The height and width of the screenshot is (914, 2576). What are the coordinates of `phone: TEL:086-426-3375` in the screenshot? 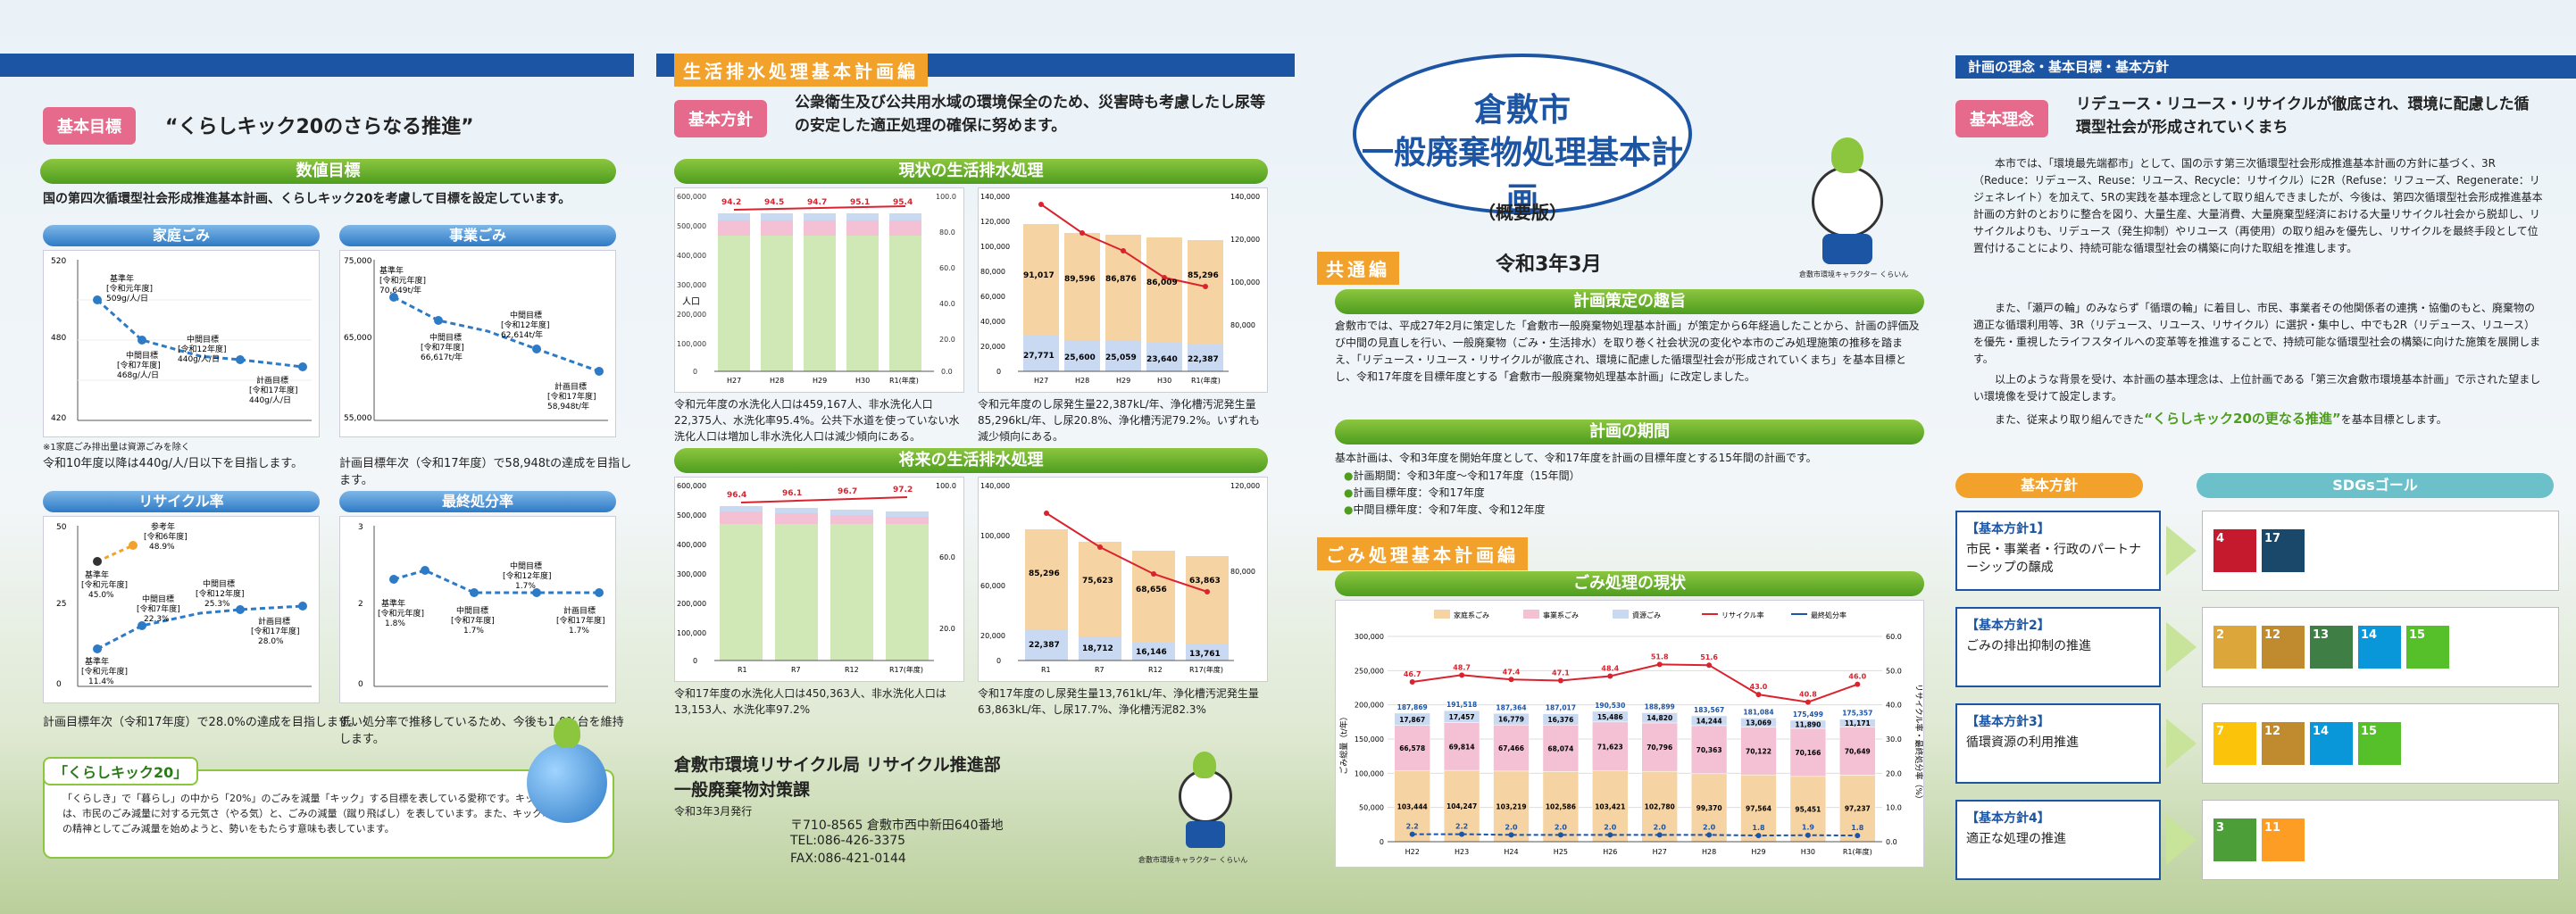 It's located at (848, 841).